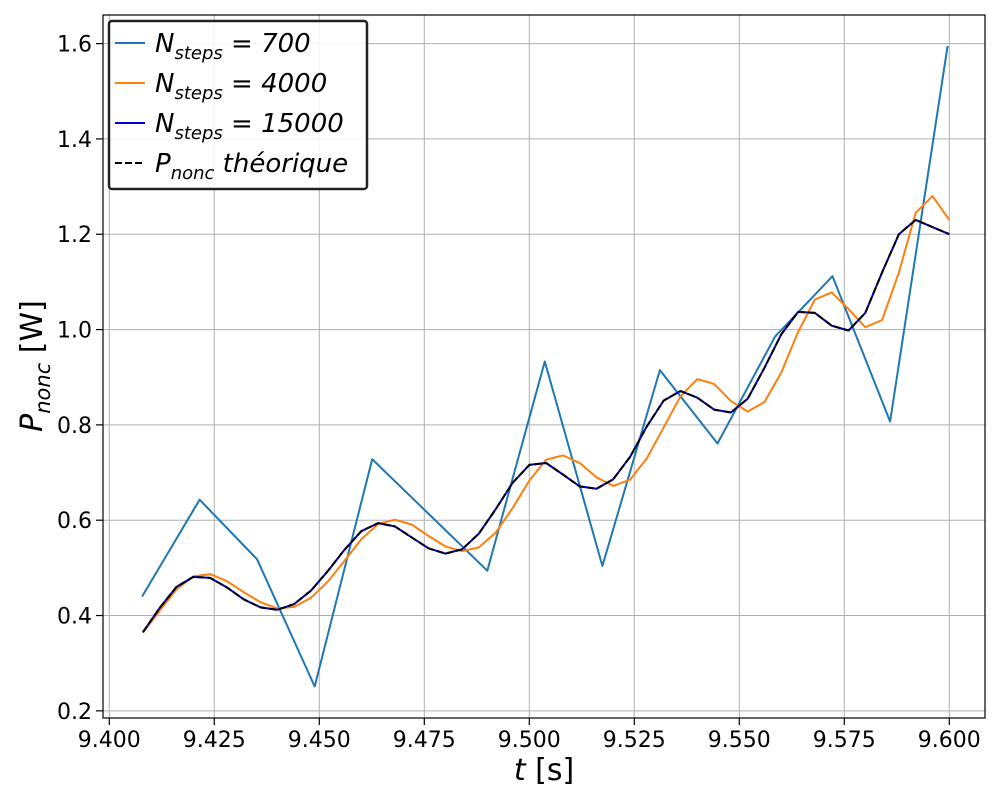 The image size is (1000, 800). What do you see at coordinates (74, 712) in the screenshot?
I see `y-tick-label: 0.2` at bounding box center [74, 712].